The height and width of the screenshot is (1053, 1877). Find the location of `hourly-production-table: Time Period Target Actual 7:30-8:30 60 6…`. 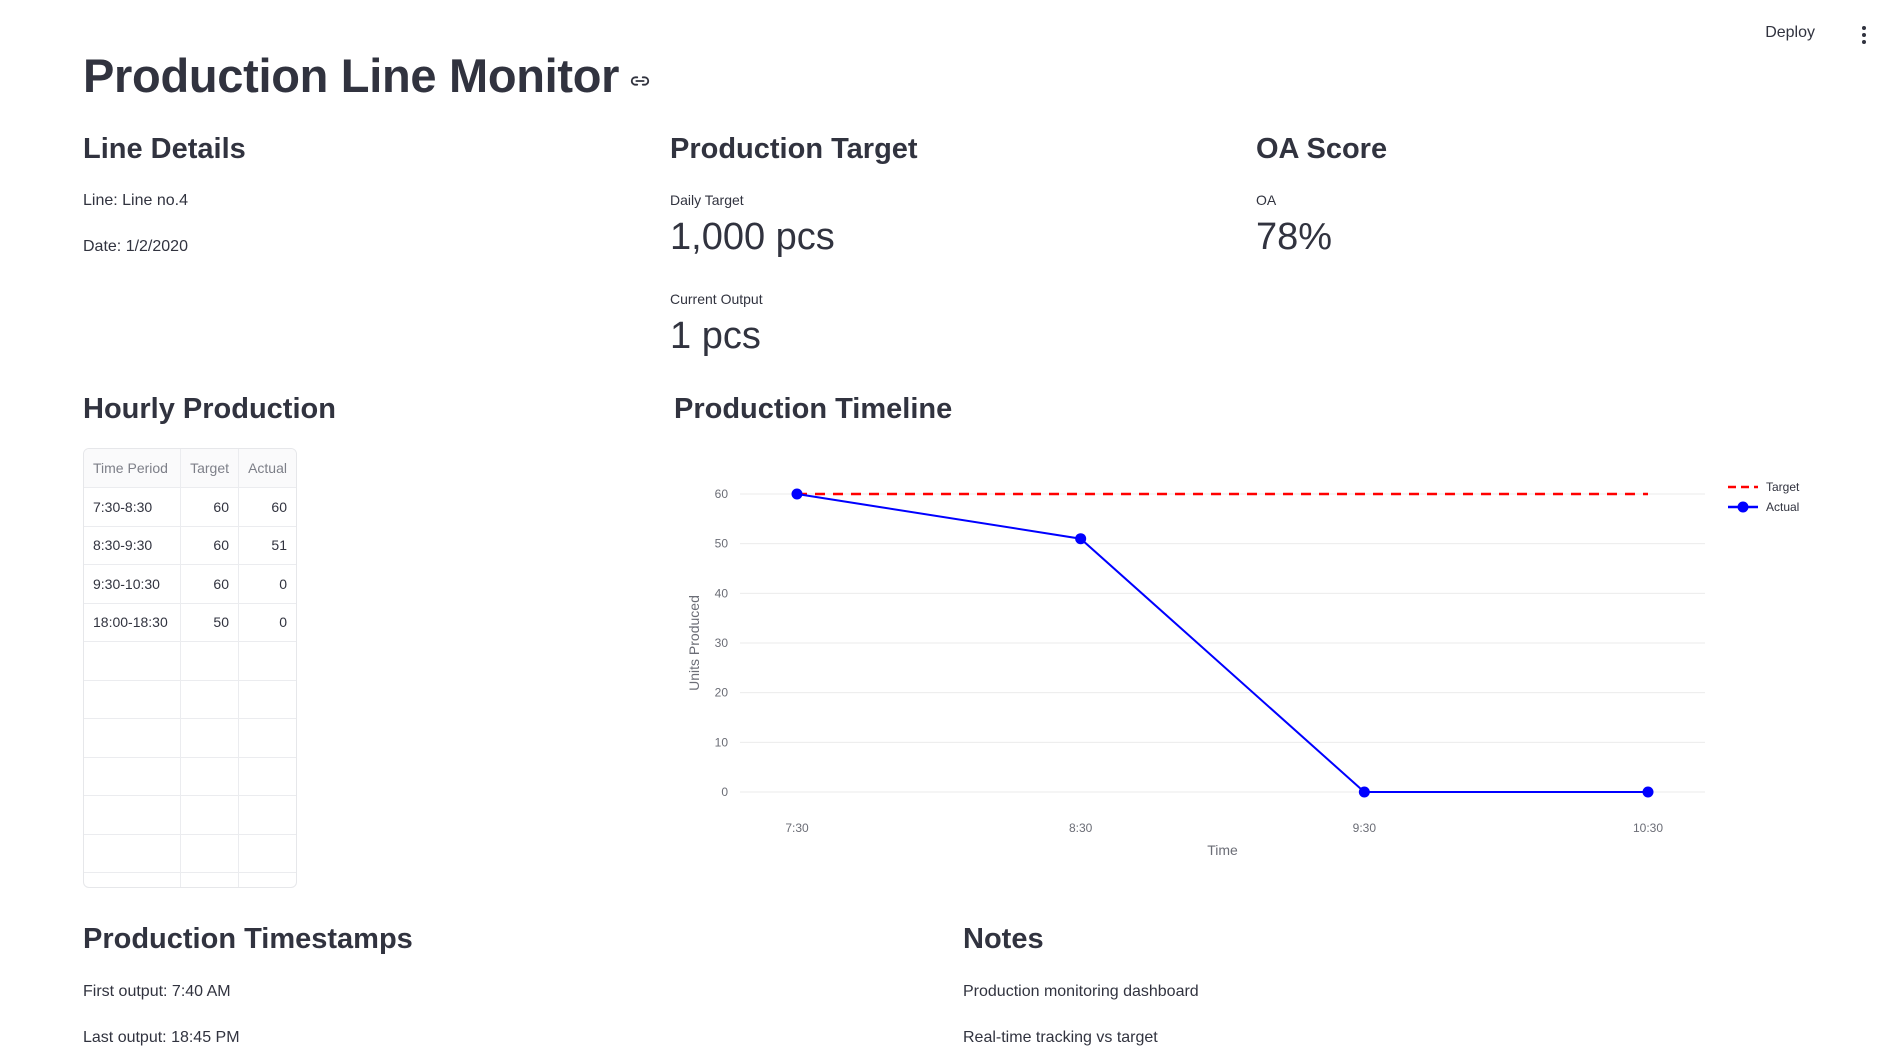

hourly-production-table: Time Period Target Actual 7:30-8:30 60 6… is located at coordinates (190, 668).